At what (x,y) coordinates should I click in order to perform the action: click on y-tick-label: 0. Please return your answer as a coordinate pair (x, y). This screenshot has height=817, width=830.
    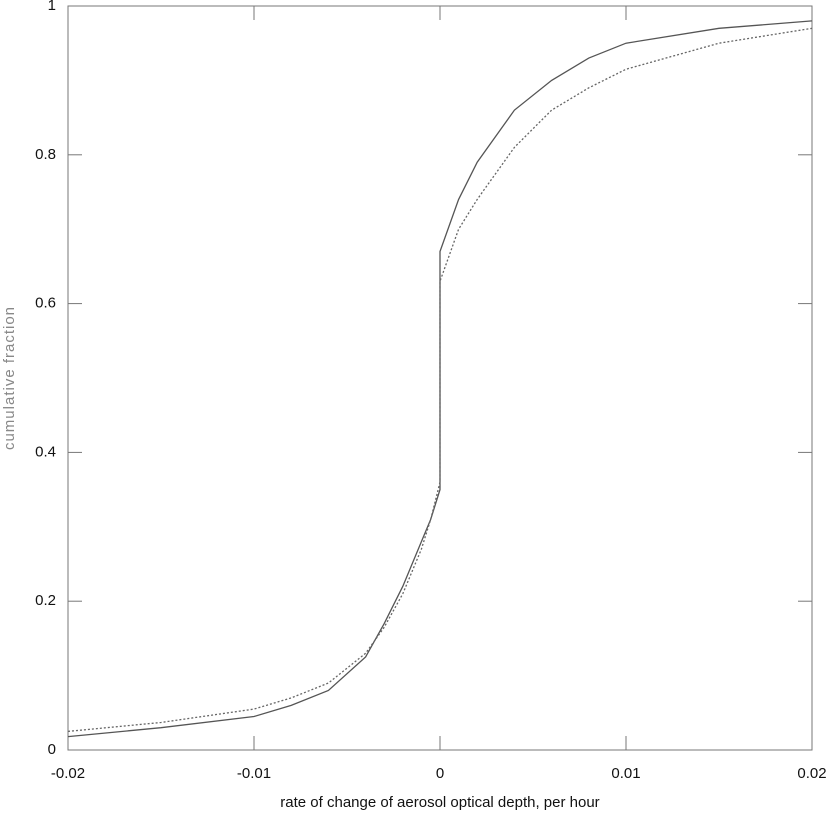
    Looking at the image, I should click on (52, 749).